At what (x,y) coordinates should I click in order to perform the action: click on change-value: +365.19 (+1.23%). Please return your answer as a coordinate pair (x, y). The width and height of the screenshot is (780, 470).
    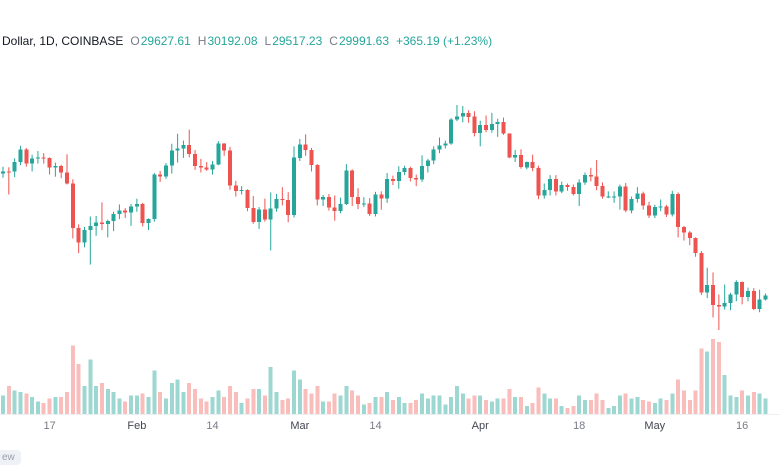
    Looking at the image, I should click on (444, 41).